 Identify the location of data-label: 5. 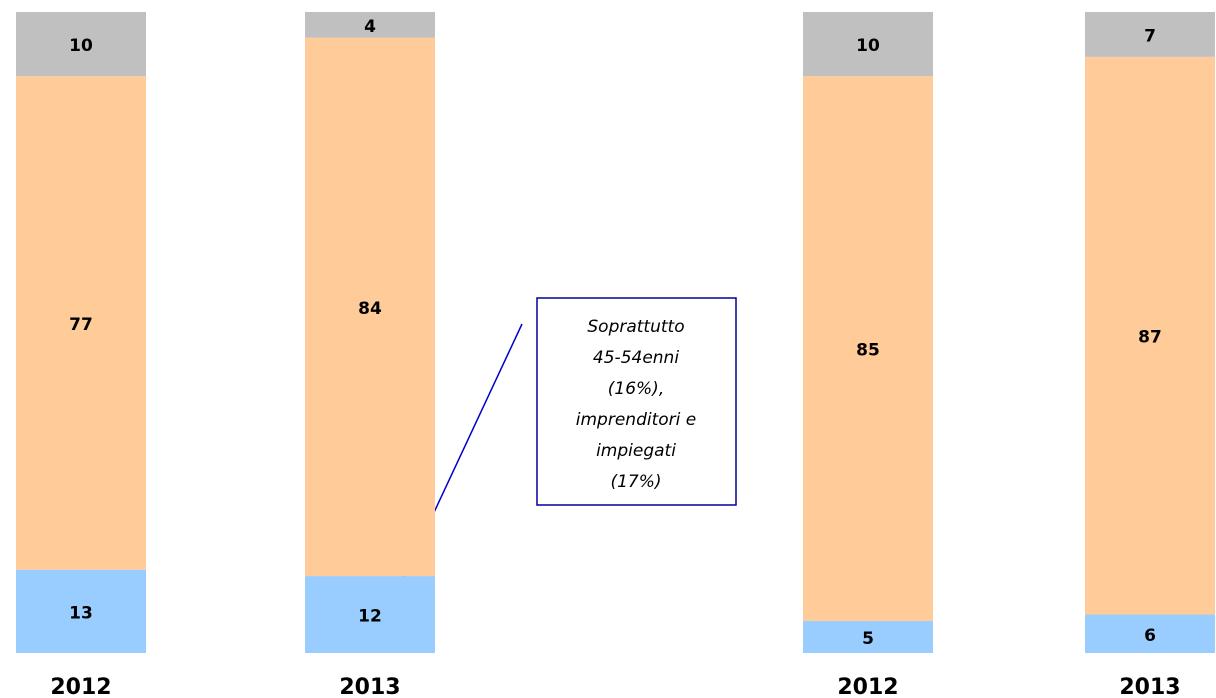
(868, 639).